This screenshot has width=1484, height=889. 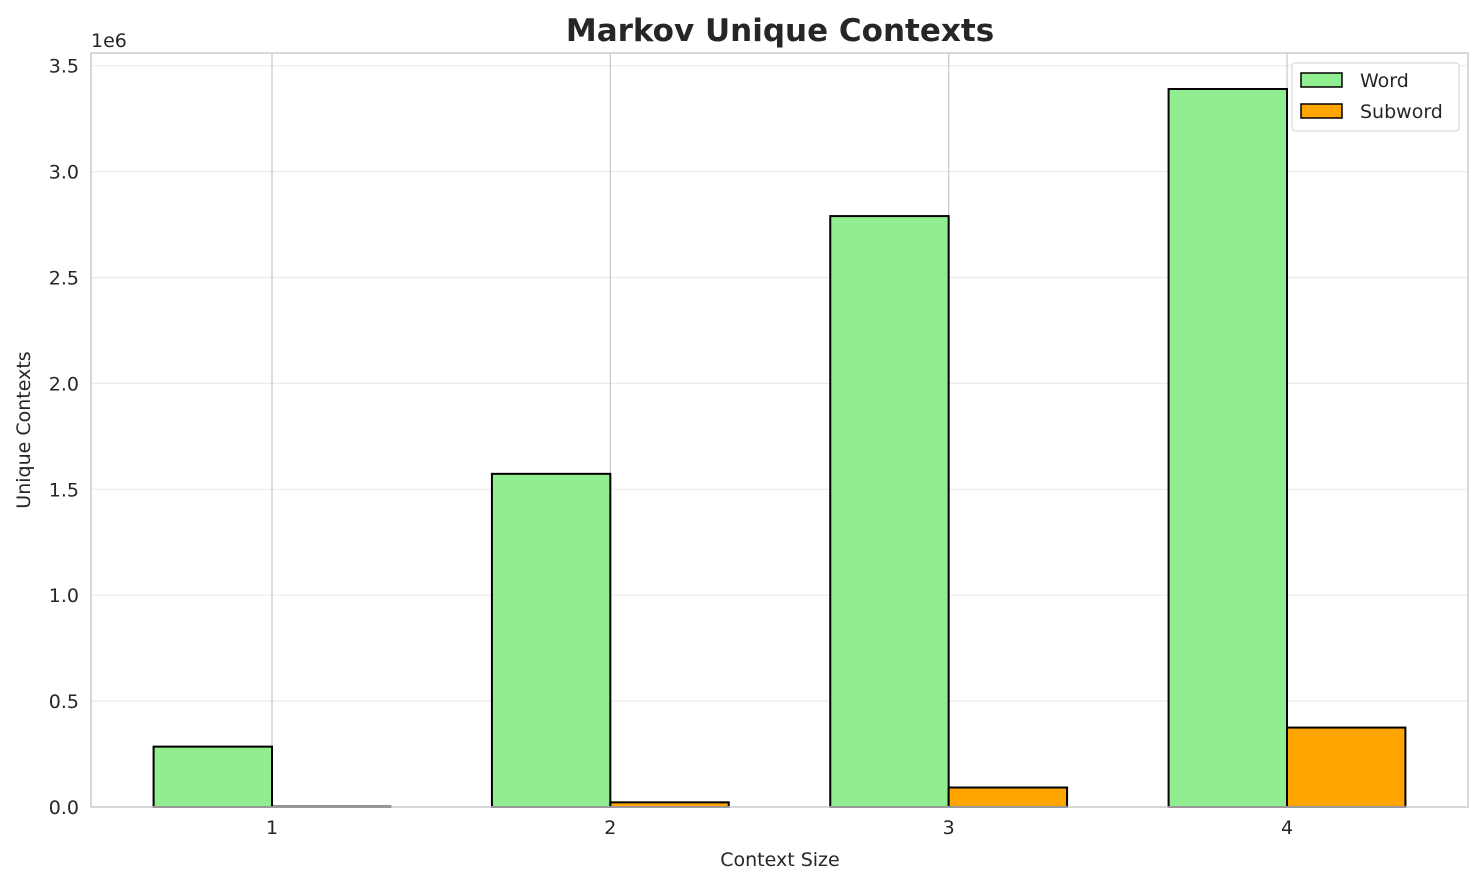 What do you see at coordinates (64, 279) in the screenshot?
I see `y-tick-label: 2.5` at bounding box center [64, 279].